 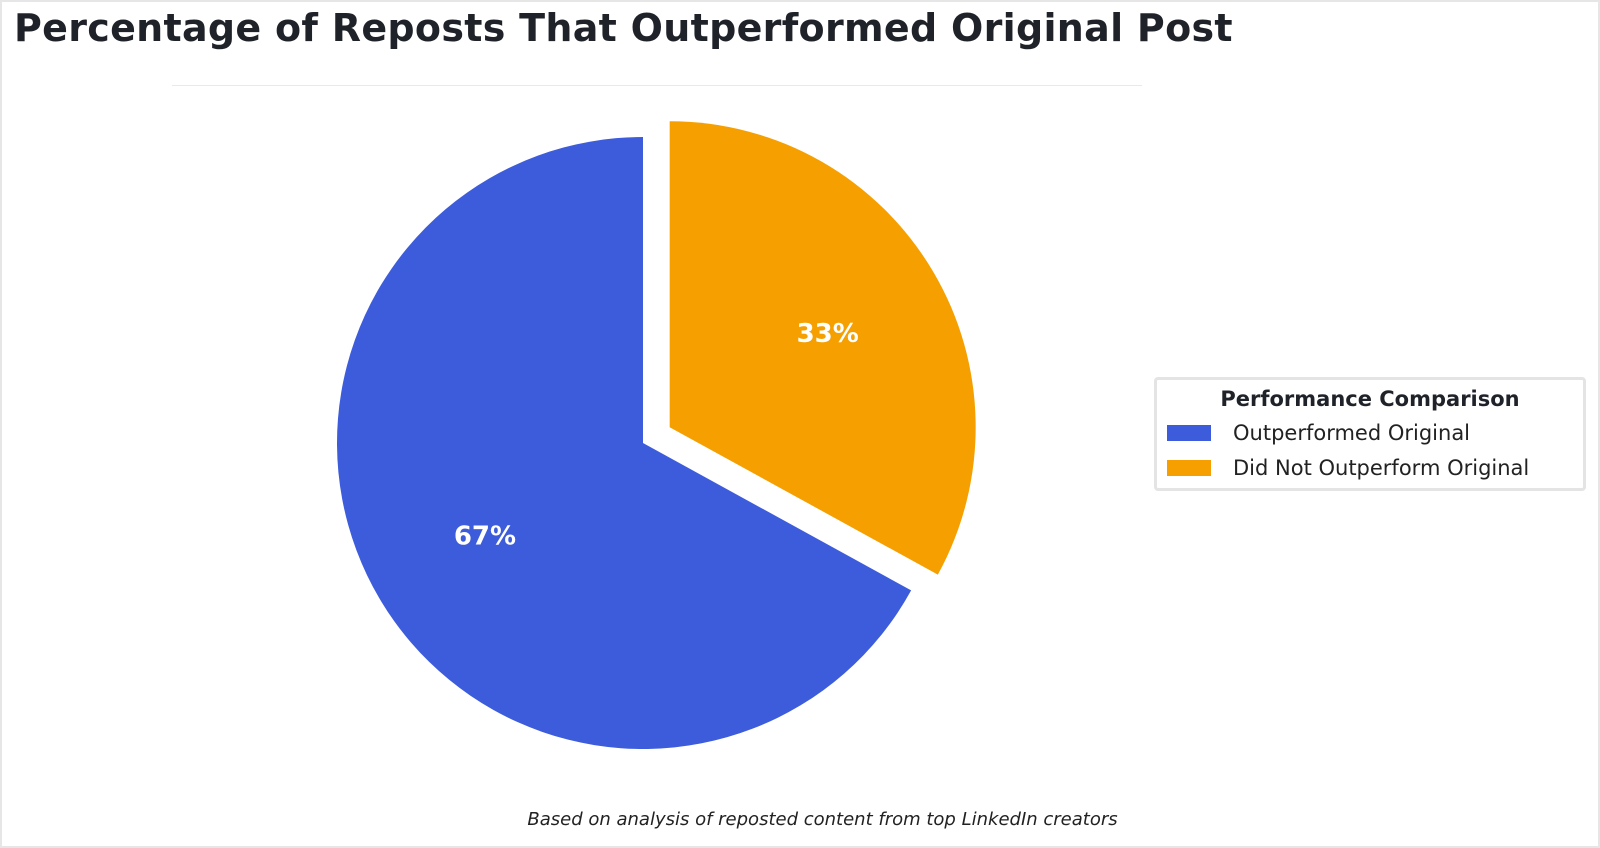 I want to click on legend-label-did-not-outperform: Did Not Outperform Original, so click(x=1381, y=468).